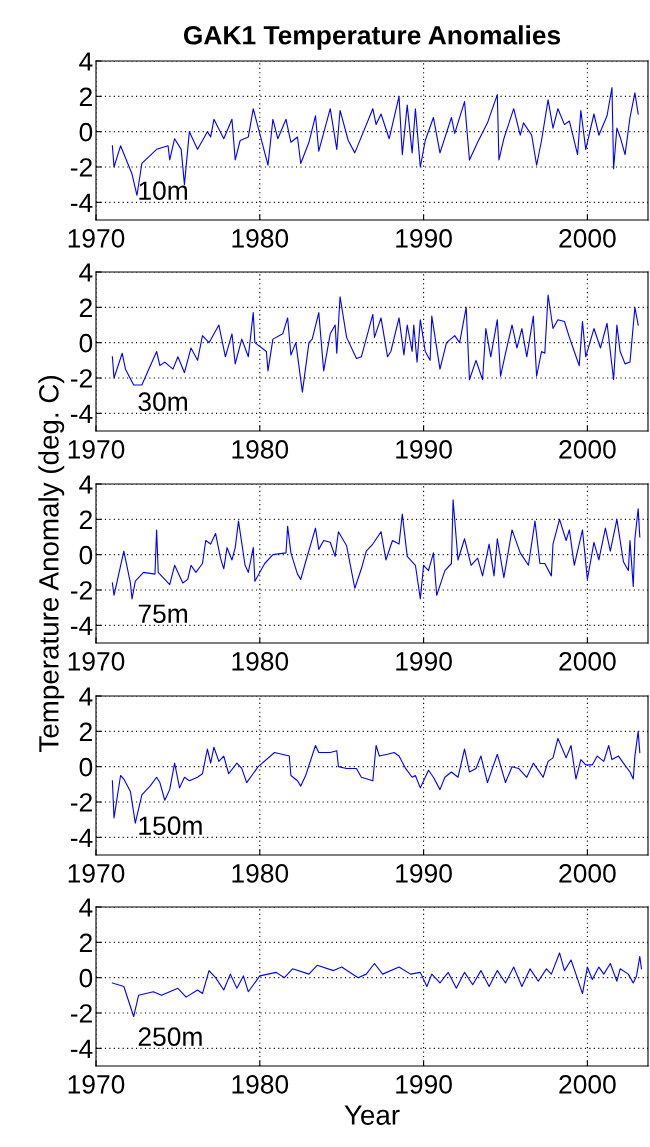 The height and width of the screenshot is (1147, 650). I want to click on series-label: 150m, so click(170, 826).